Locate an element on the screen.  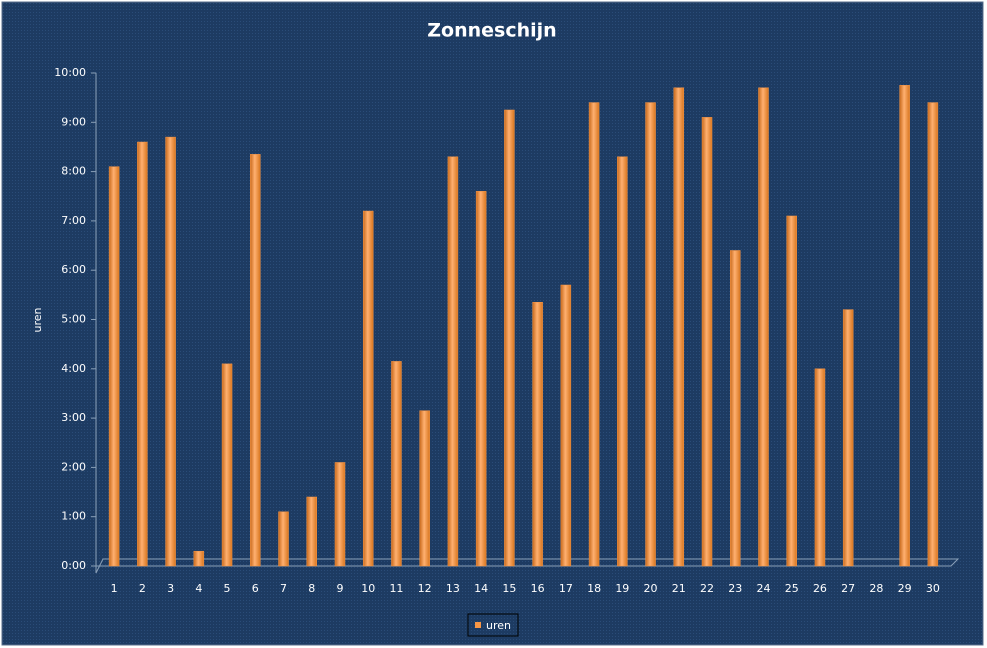
chart-title: Zonneschijn is located at coordinates (491, 31).